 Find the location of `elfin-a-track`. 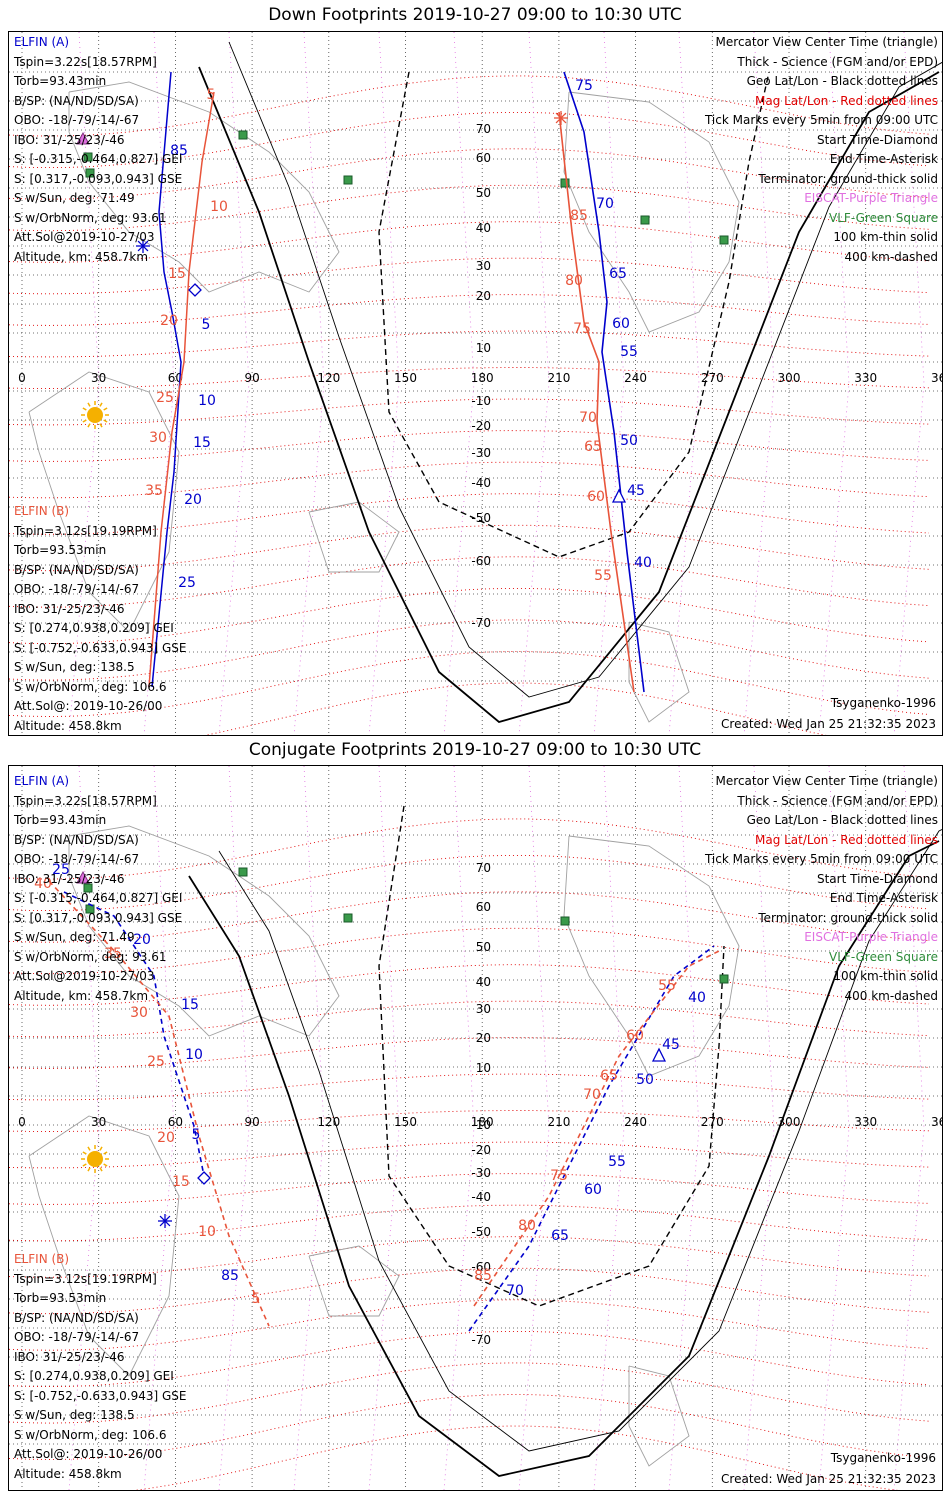

elfin-a-track is located at coordinates (134, 1034).